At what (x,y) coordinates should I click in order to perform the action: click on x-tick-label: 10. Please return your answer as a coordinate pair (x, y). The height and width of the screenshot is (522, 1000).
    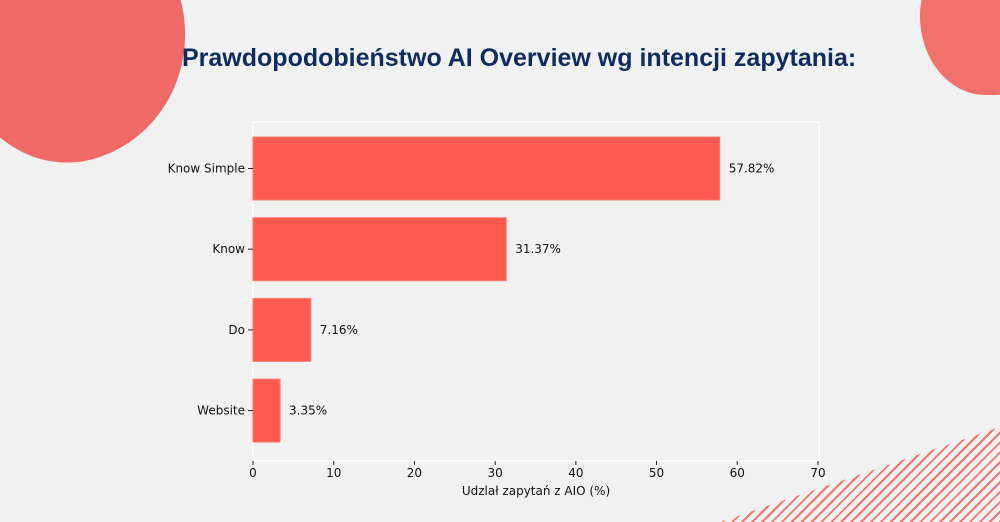
    Looking at the image, I should click on (333, 473).